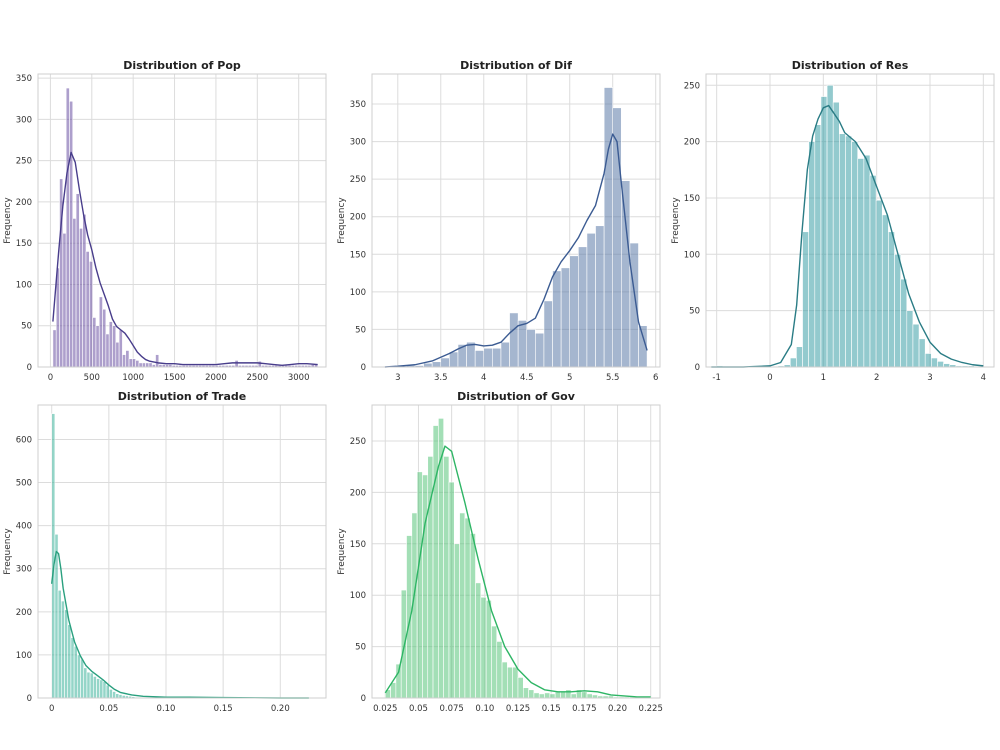  What do you see at coordinates (692, 86) in the screenshot?
I see `y-tick-label: 250` at bounding box center [692, 86].